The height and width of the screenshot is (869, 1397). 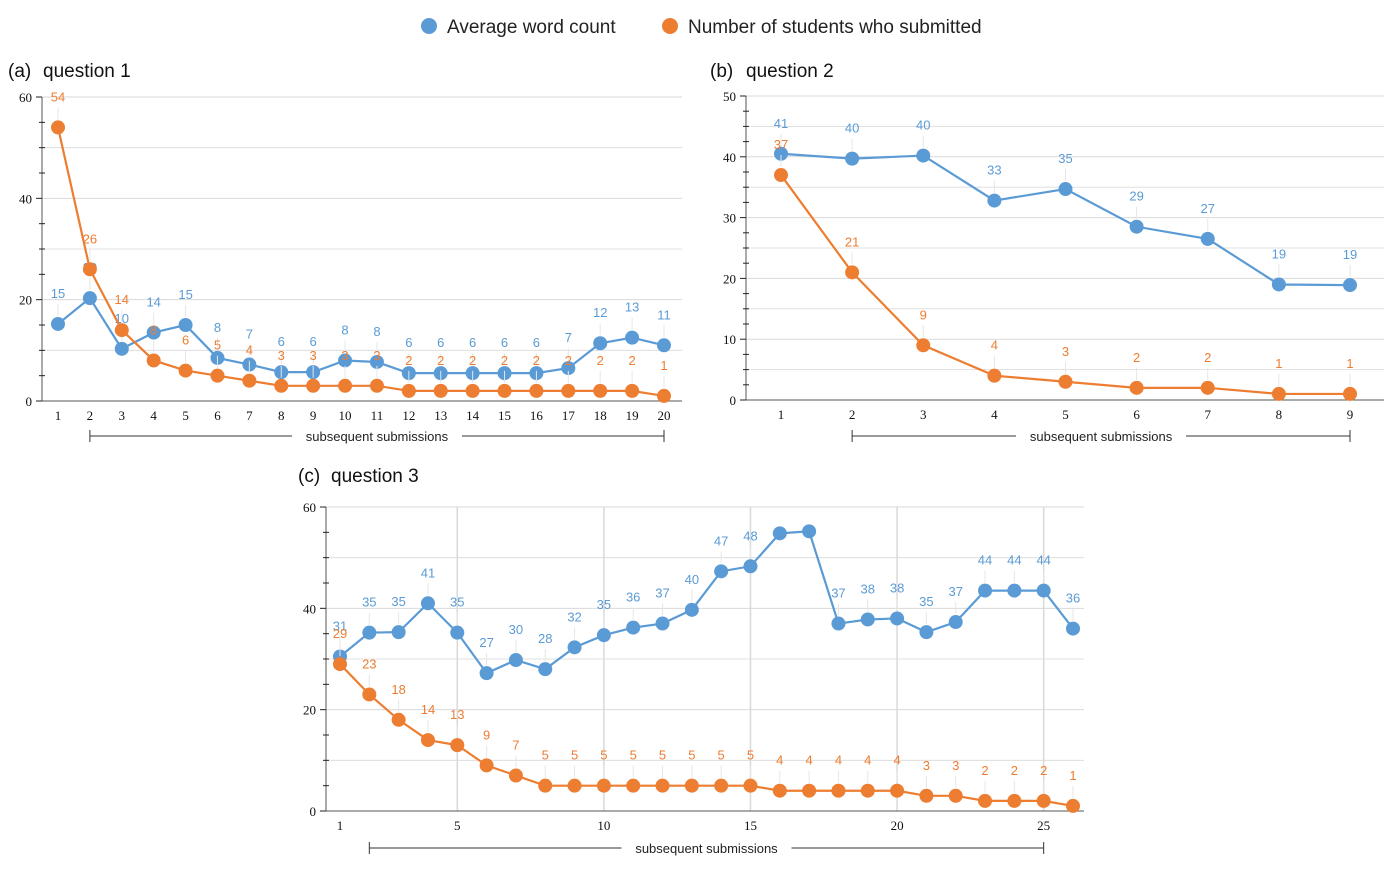 I want to click on data-label-students-submitted: 18, so click(x=398, y=689).